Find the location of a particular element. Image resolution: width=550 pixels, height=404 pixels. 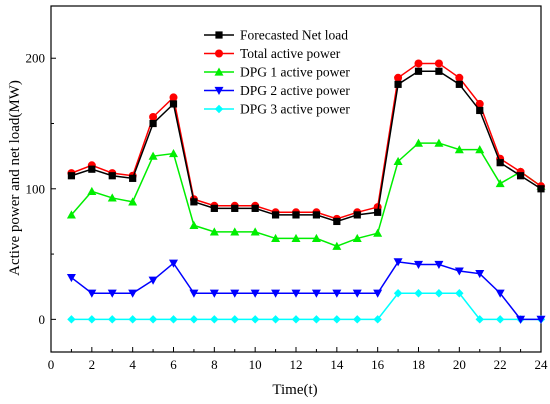

x-tick-label: 18 is located at coordinates (418, 364).